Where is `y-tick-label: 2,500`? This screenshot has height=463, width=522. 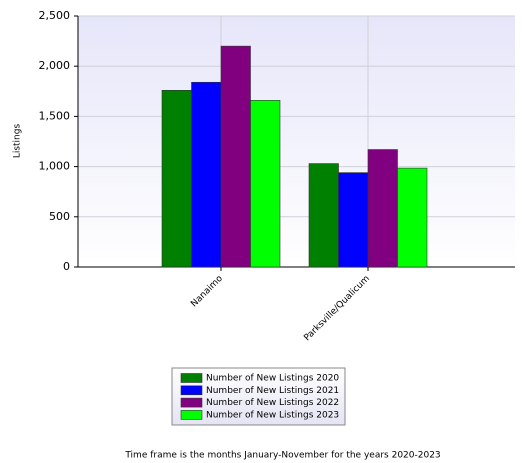 y-tick-label: 2,500 is located at coordinates (55, 15).